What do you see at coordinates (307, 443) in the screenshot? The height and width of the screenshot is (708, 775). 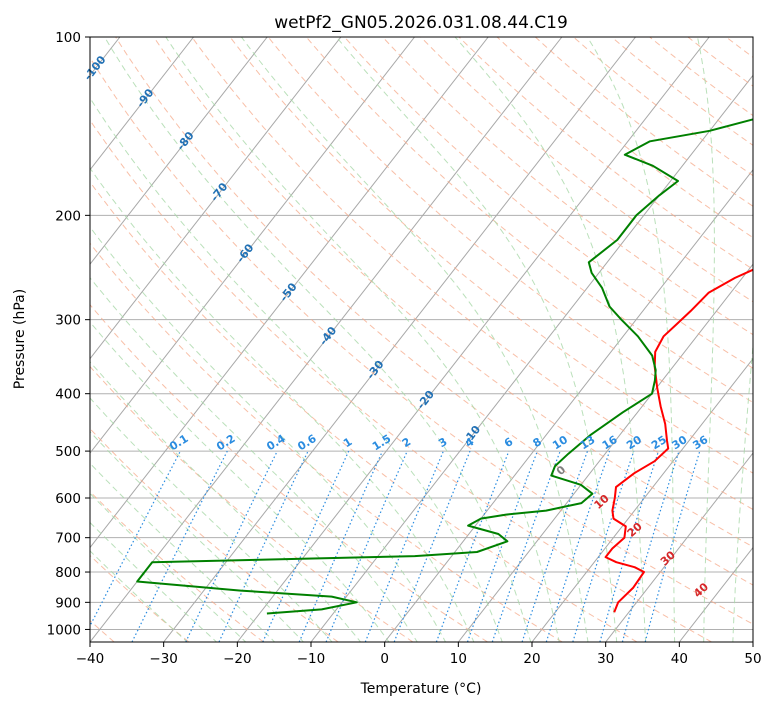 I see `mixing-ratio-label: 0.6` at bounding box center [307, 443].